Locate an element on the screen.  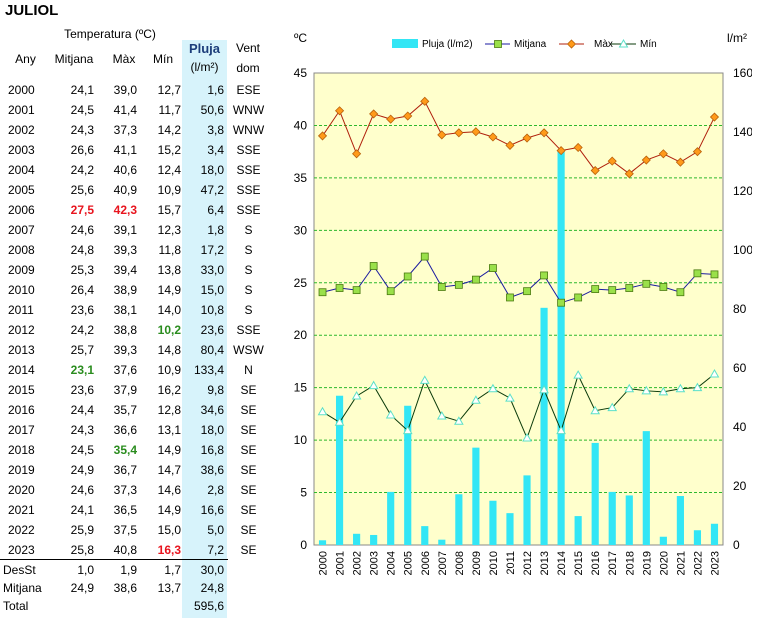
cell-mitjana: 23,6 is located at coordinates (82, 310).